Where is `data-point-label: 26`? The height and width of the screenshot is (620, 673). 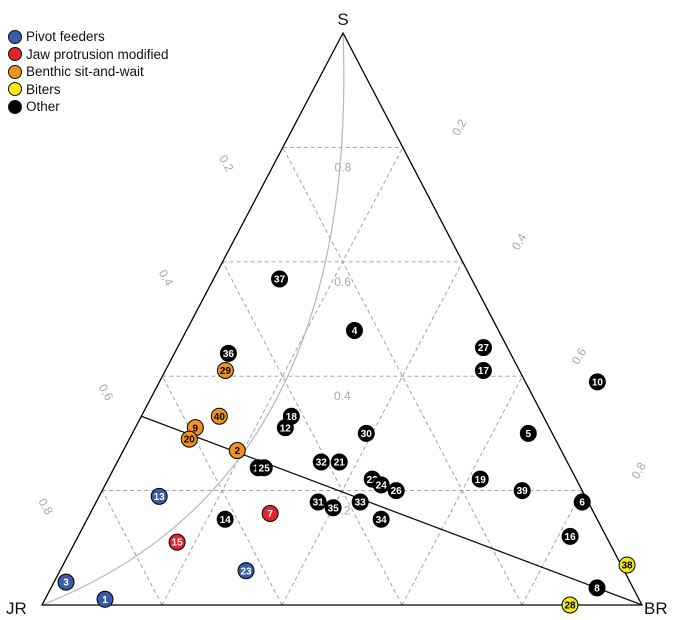 data-point-label: 26 is located at coordinates (397, 491).